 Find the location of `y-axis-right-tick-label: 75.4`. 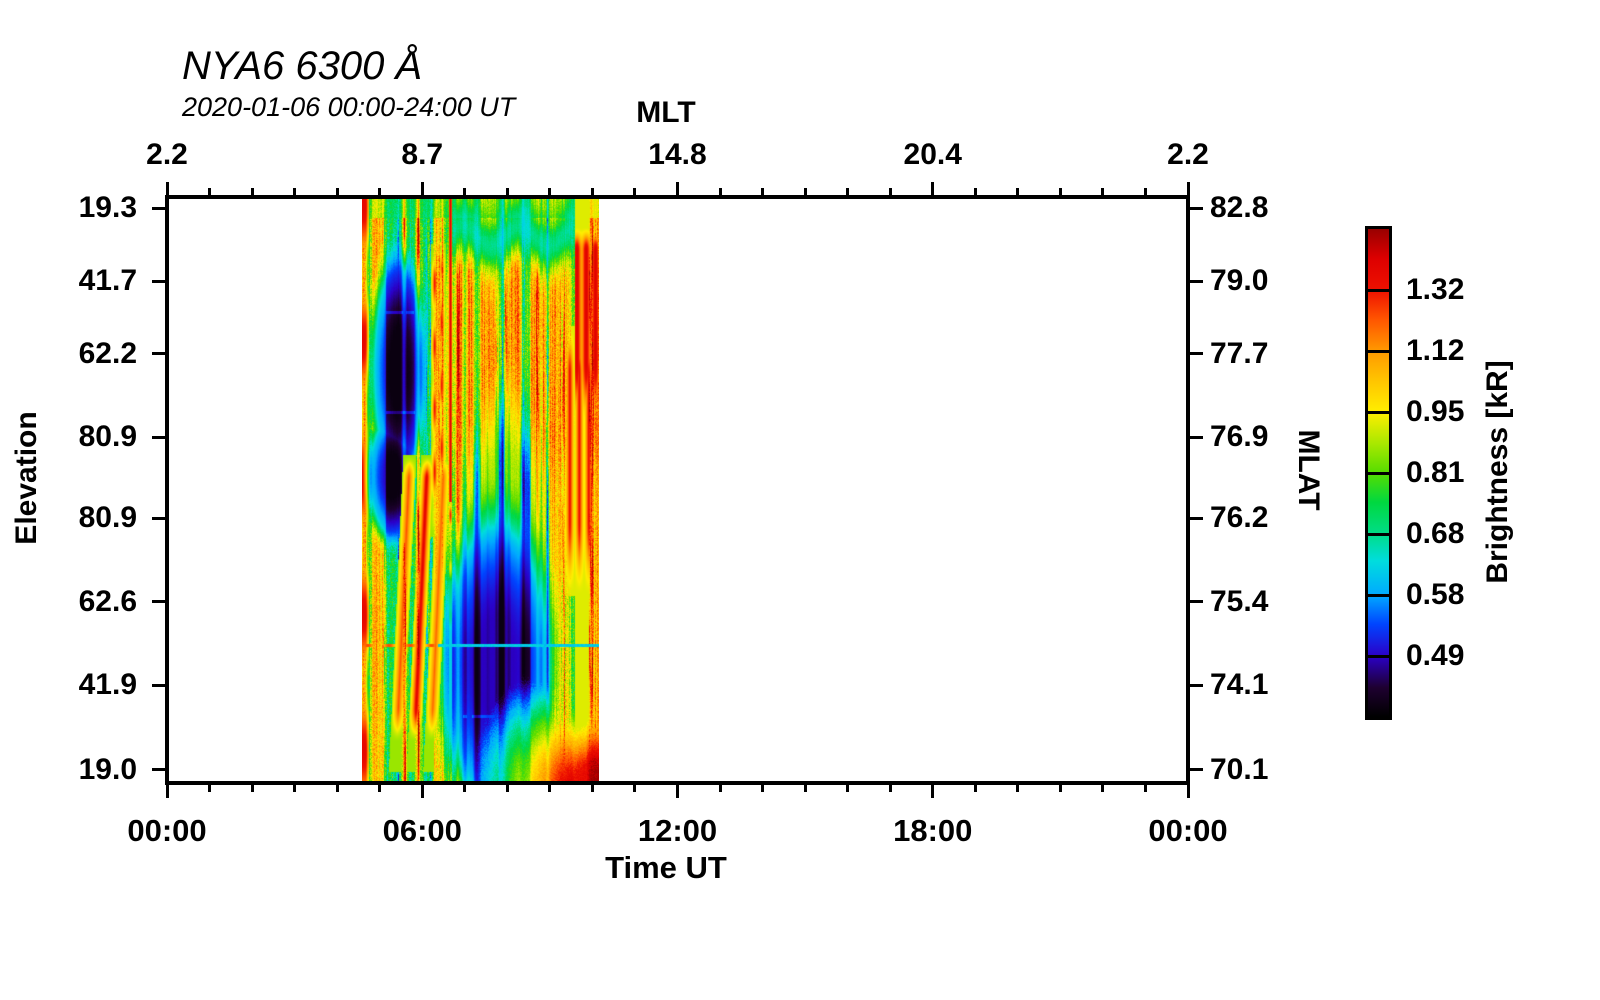

y-axis-right-tick-label: 75.4 is located at coordinates (1239, 601).